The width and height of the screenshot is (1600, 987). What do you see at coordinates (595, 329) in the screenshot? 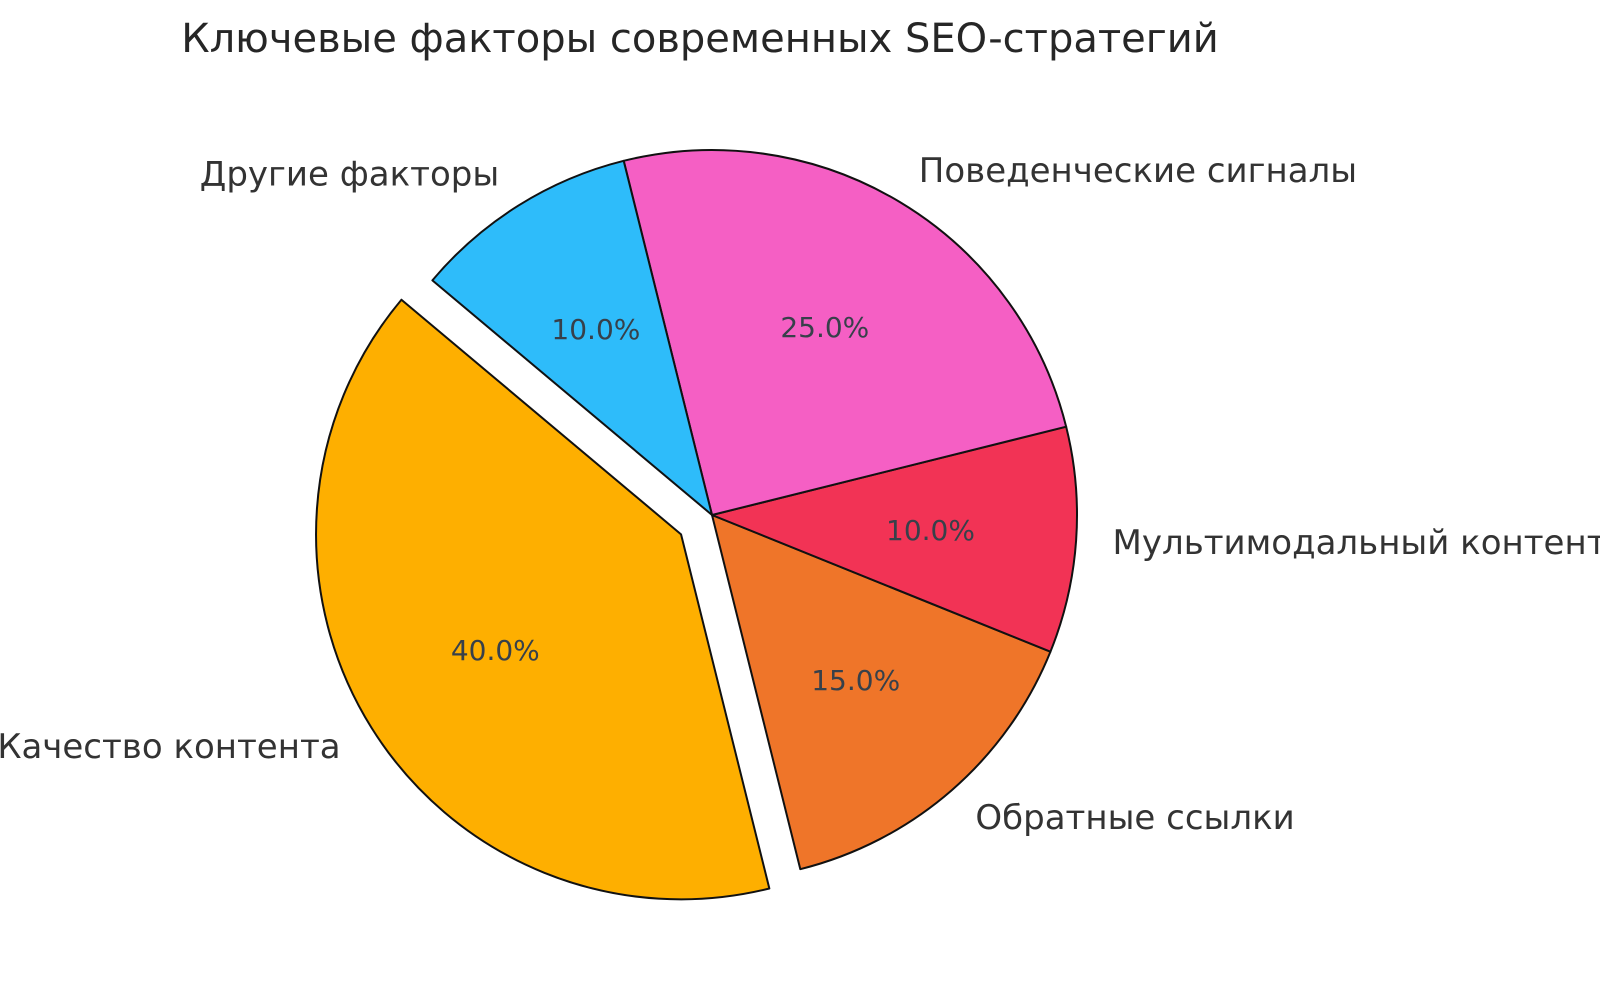
I see `pie-slice-pct-4: 10.0%` at bounding box center [595, 329].